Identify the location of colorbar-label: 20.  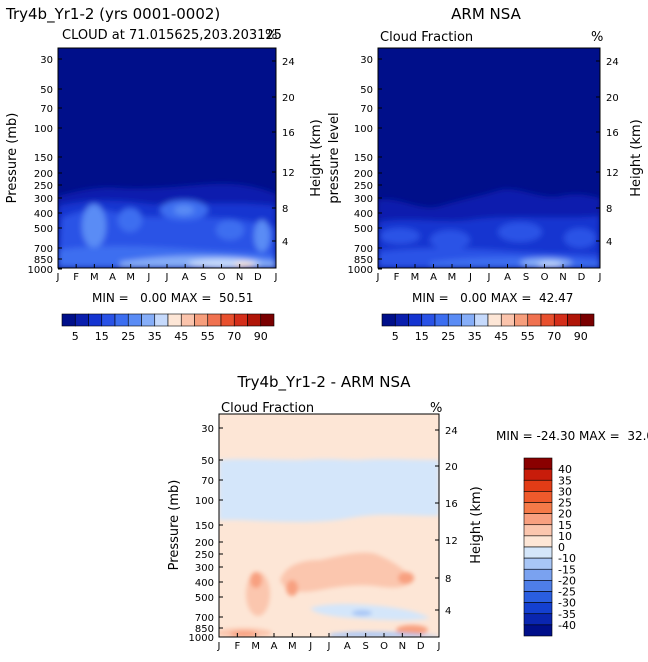
(565, 514).